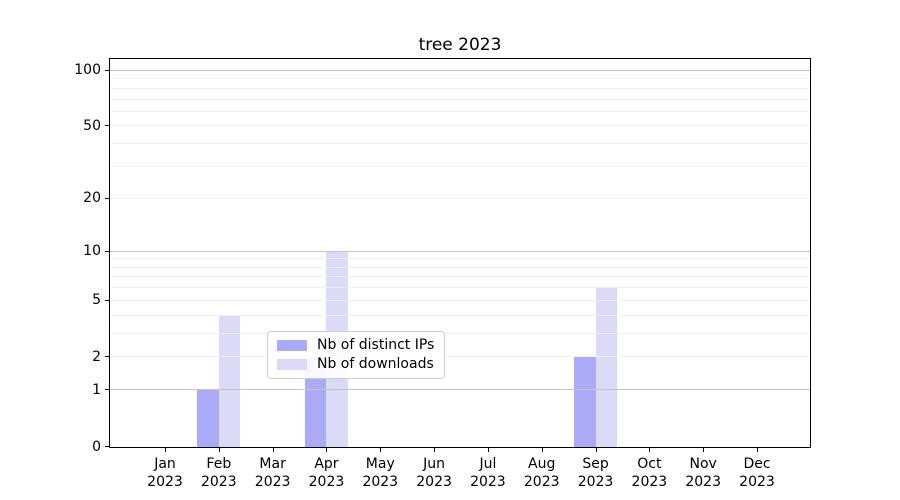 The image size is (900, 500). What do you see at coordinates (92, 251) in the screenshot?
I see `y-tick-label: 10` at bounding box center [92, 251].